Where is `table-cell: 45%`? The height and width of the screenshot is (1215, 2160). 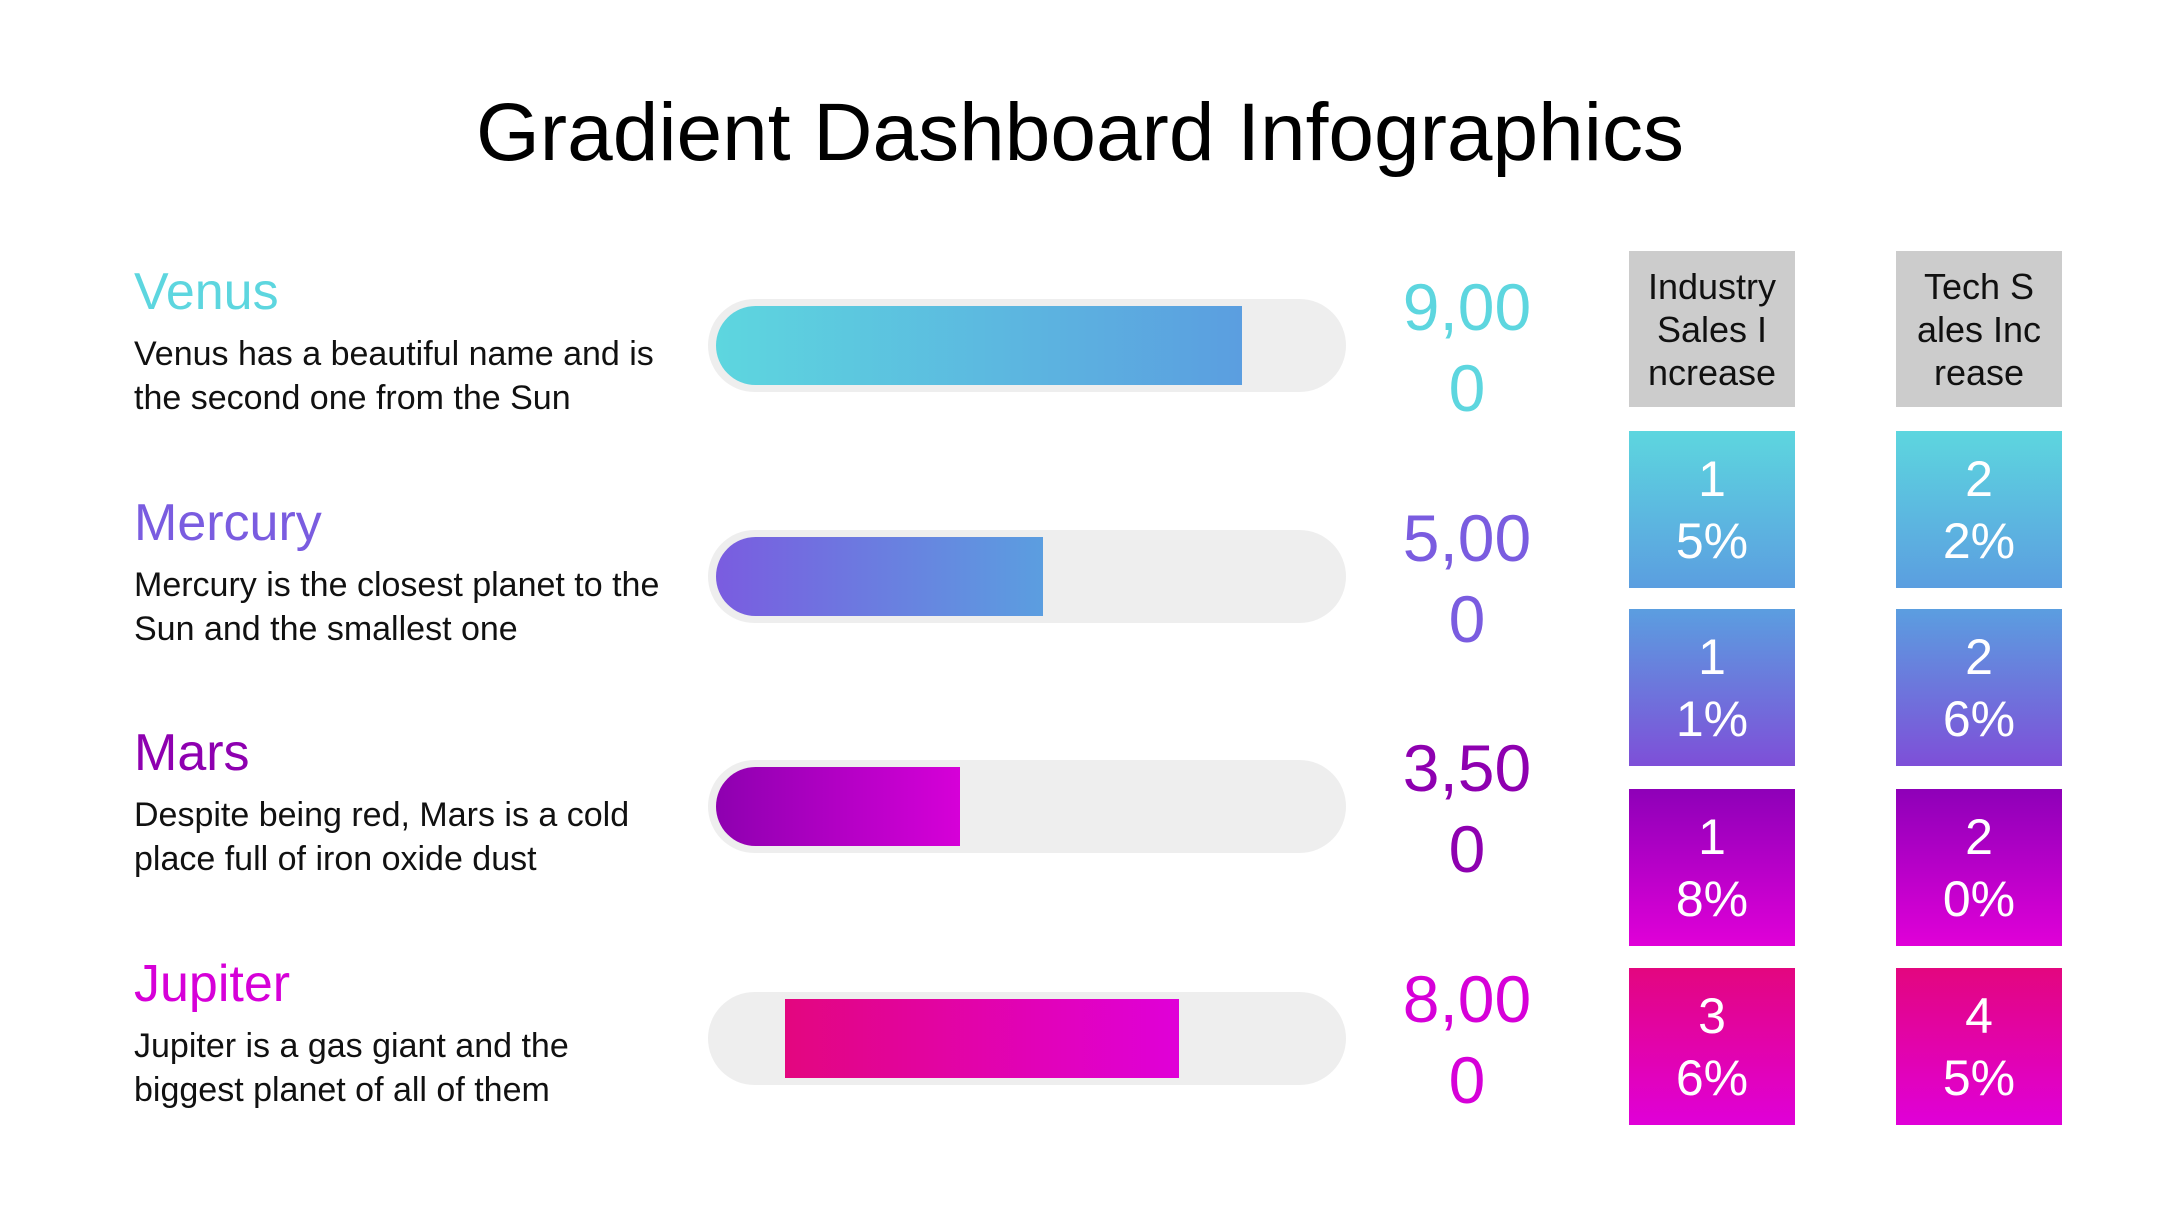
table-cell: 45% is located at coordinates (1979, 1046).